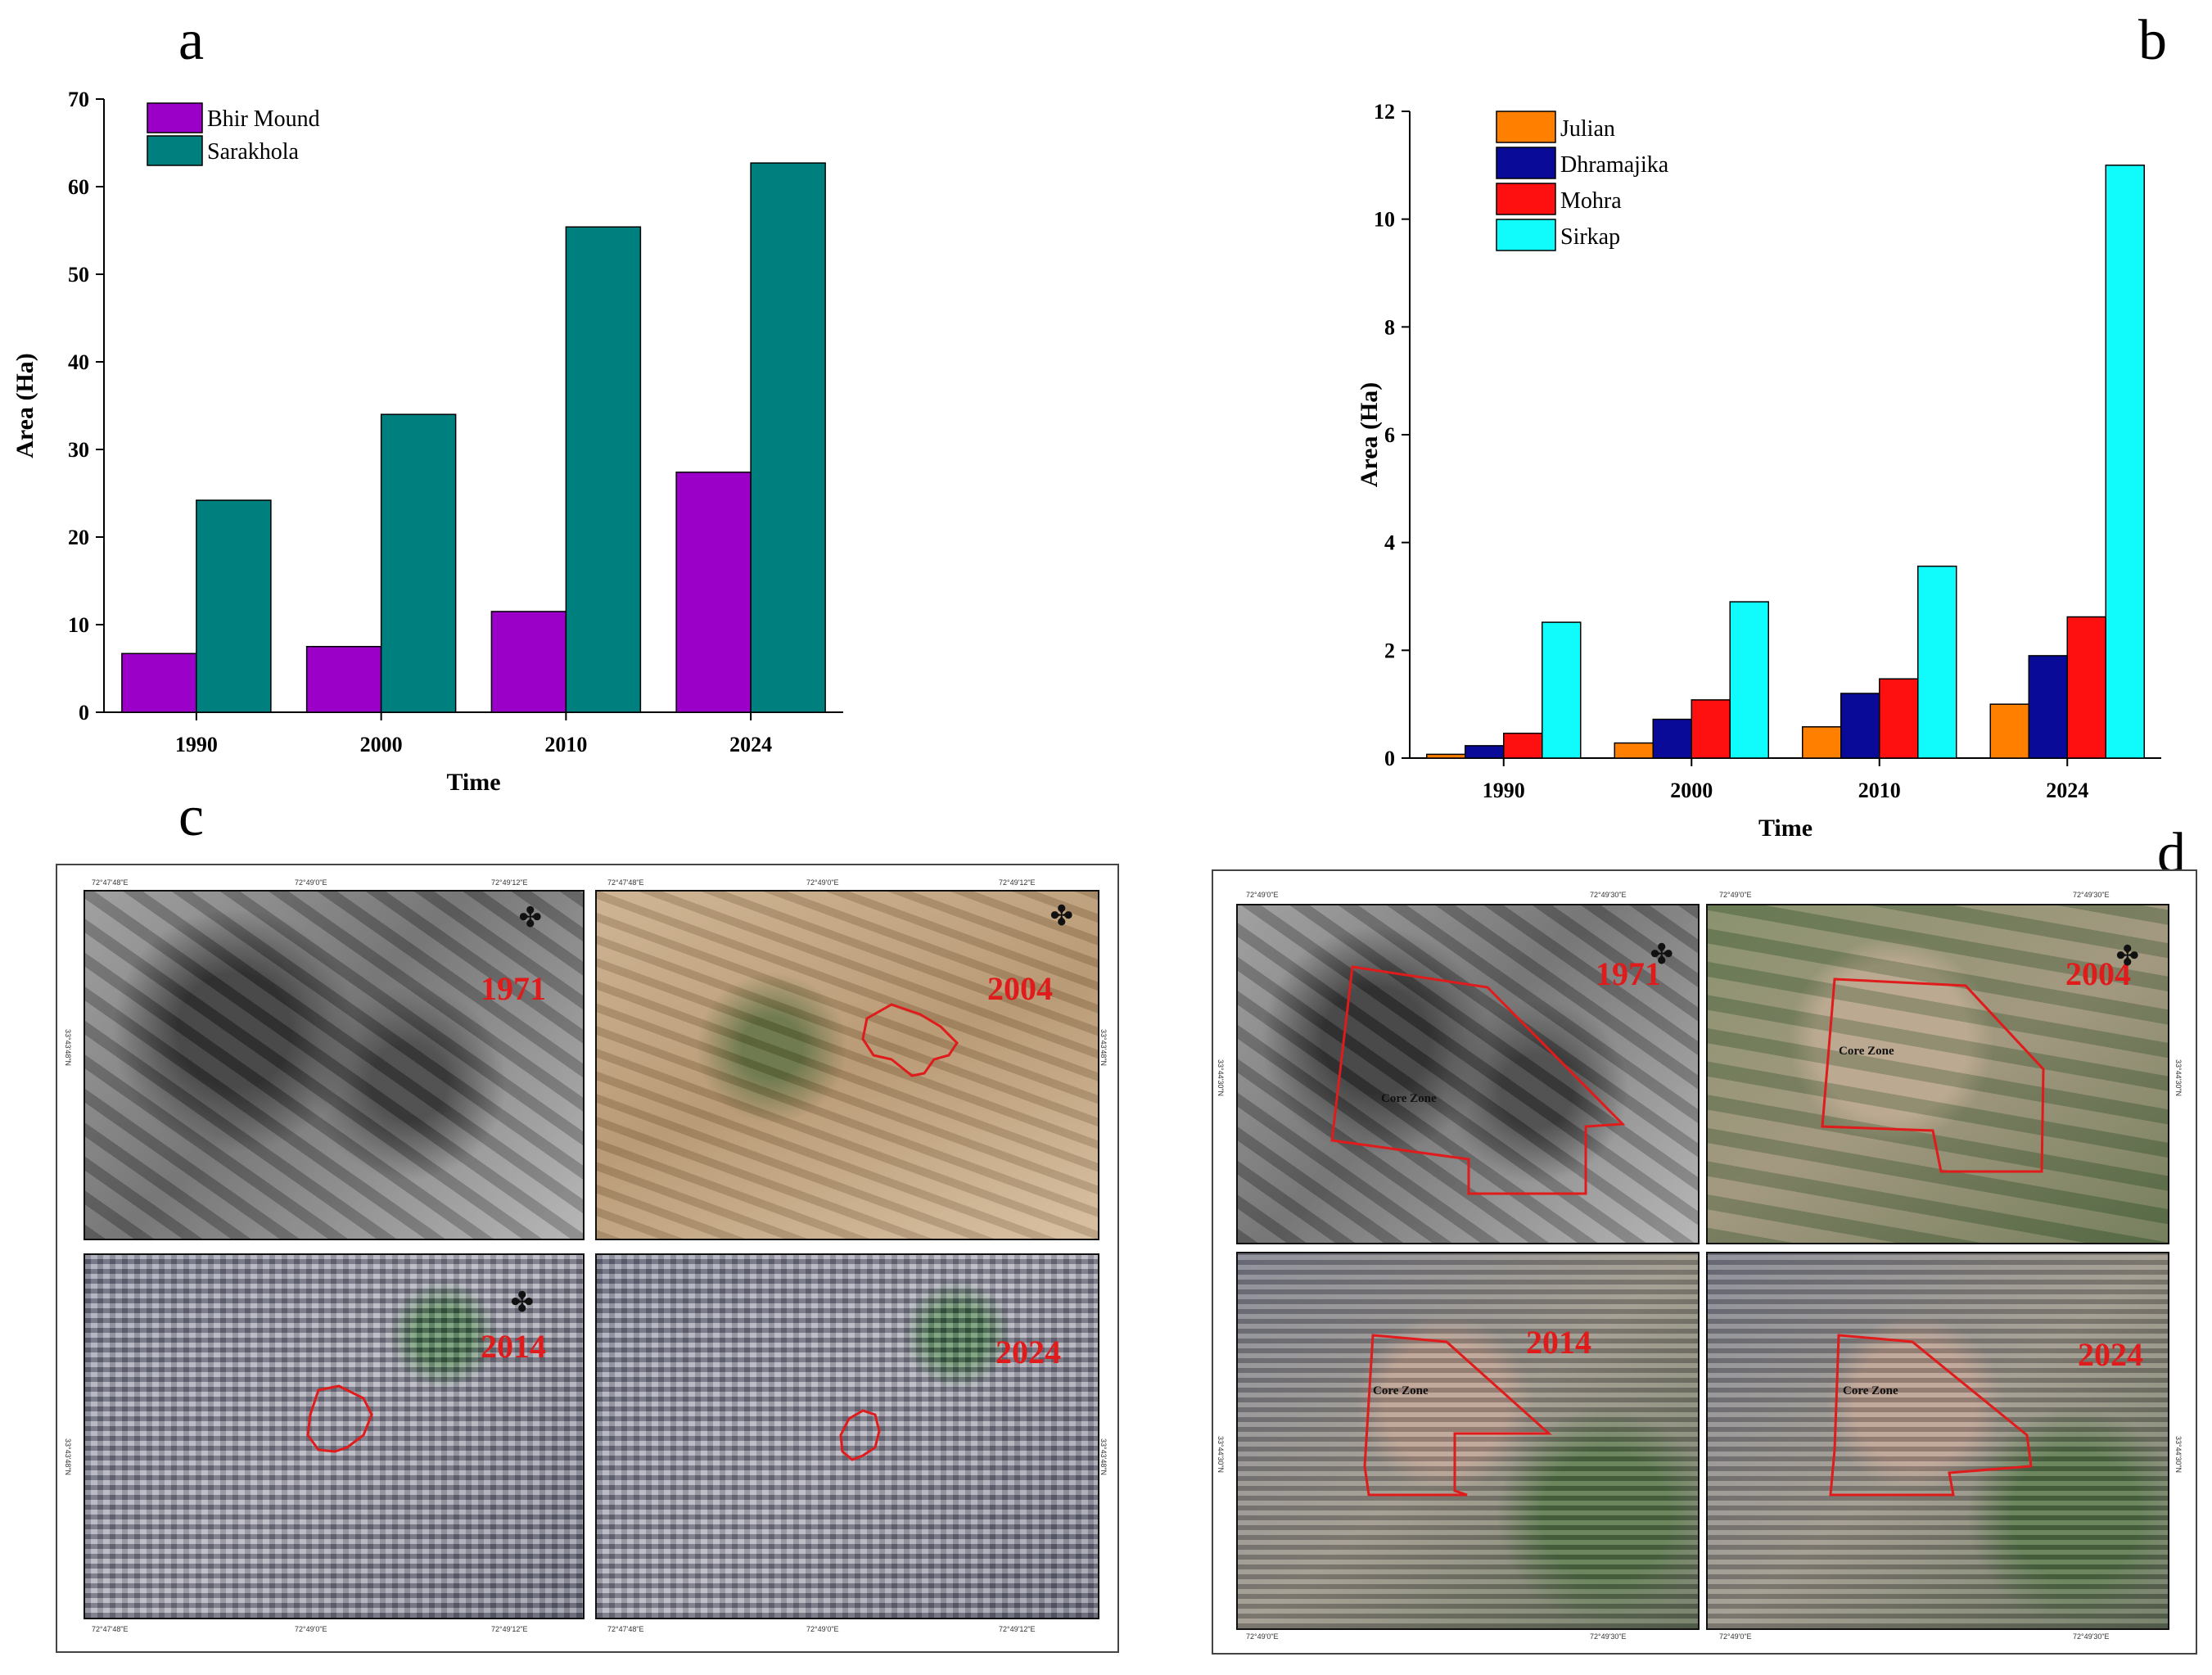 The image size is (2212, 1675). I want to click on coordinate-label: 72°49'30"E, so click(1609, 895).